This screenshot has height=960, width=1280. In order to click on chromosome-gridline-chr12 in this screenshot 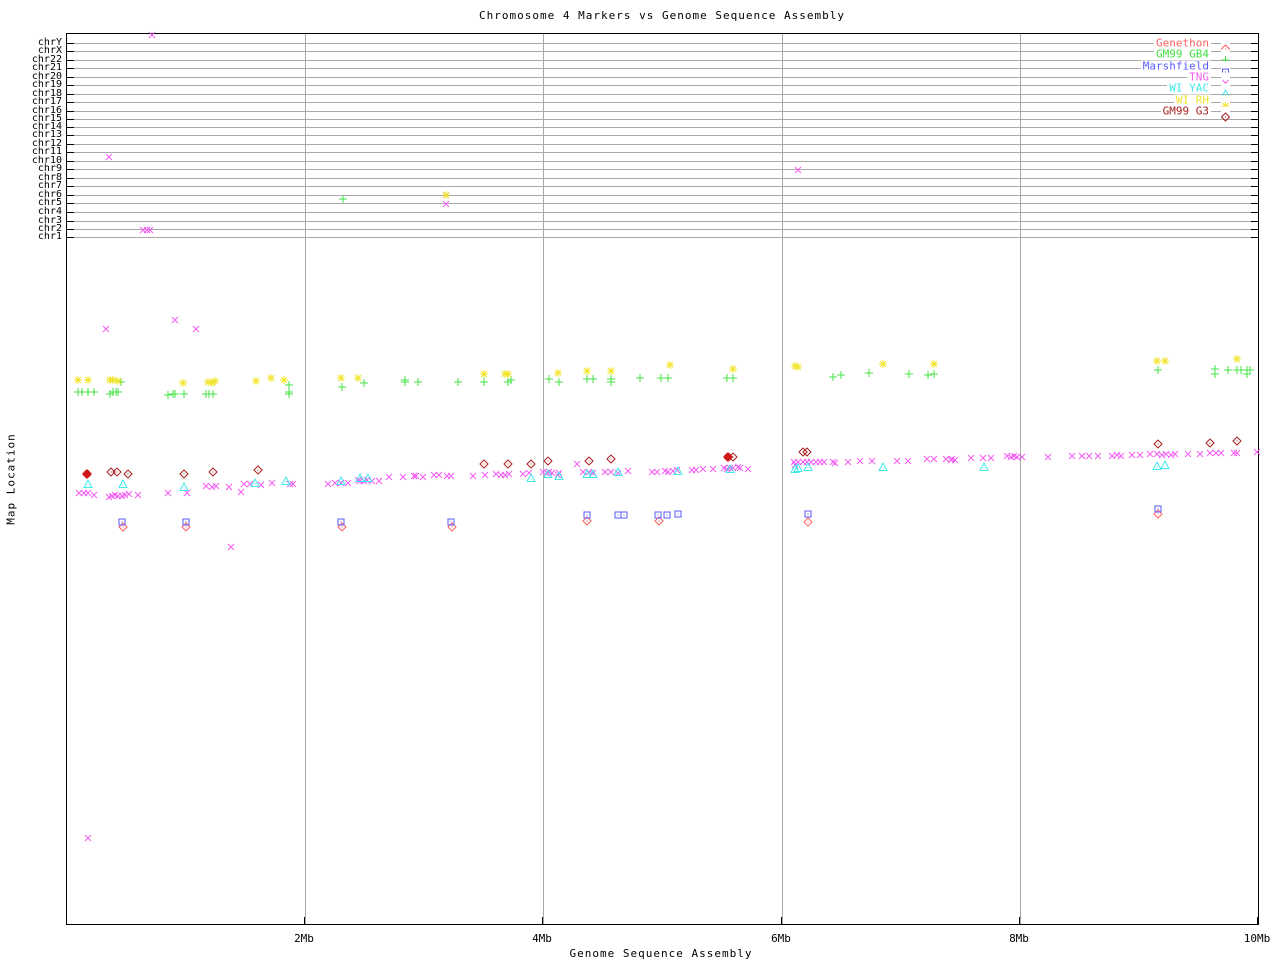, I will do `click(662, 144)`.